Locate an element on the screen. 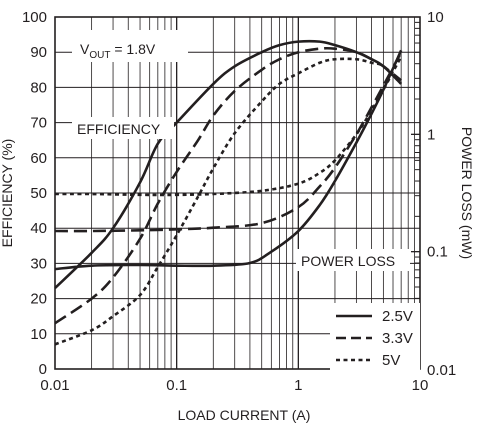 The width and height of the screenshot is (477, 429). legend-label-3-3v: 3.3V is located at coordinates (397, 338).